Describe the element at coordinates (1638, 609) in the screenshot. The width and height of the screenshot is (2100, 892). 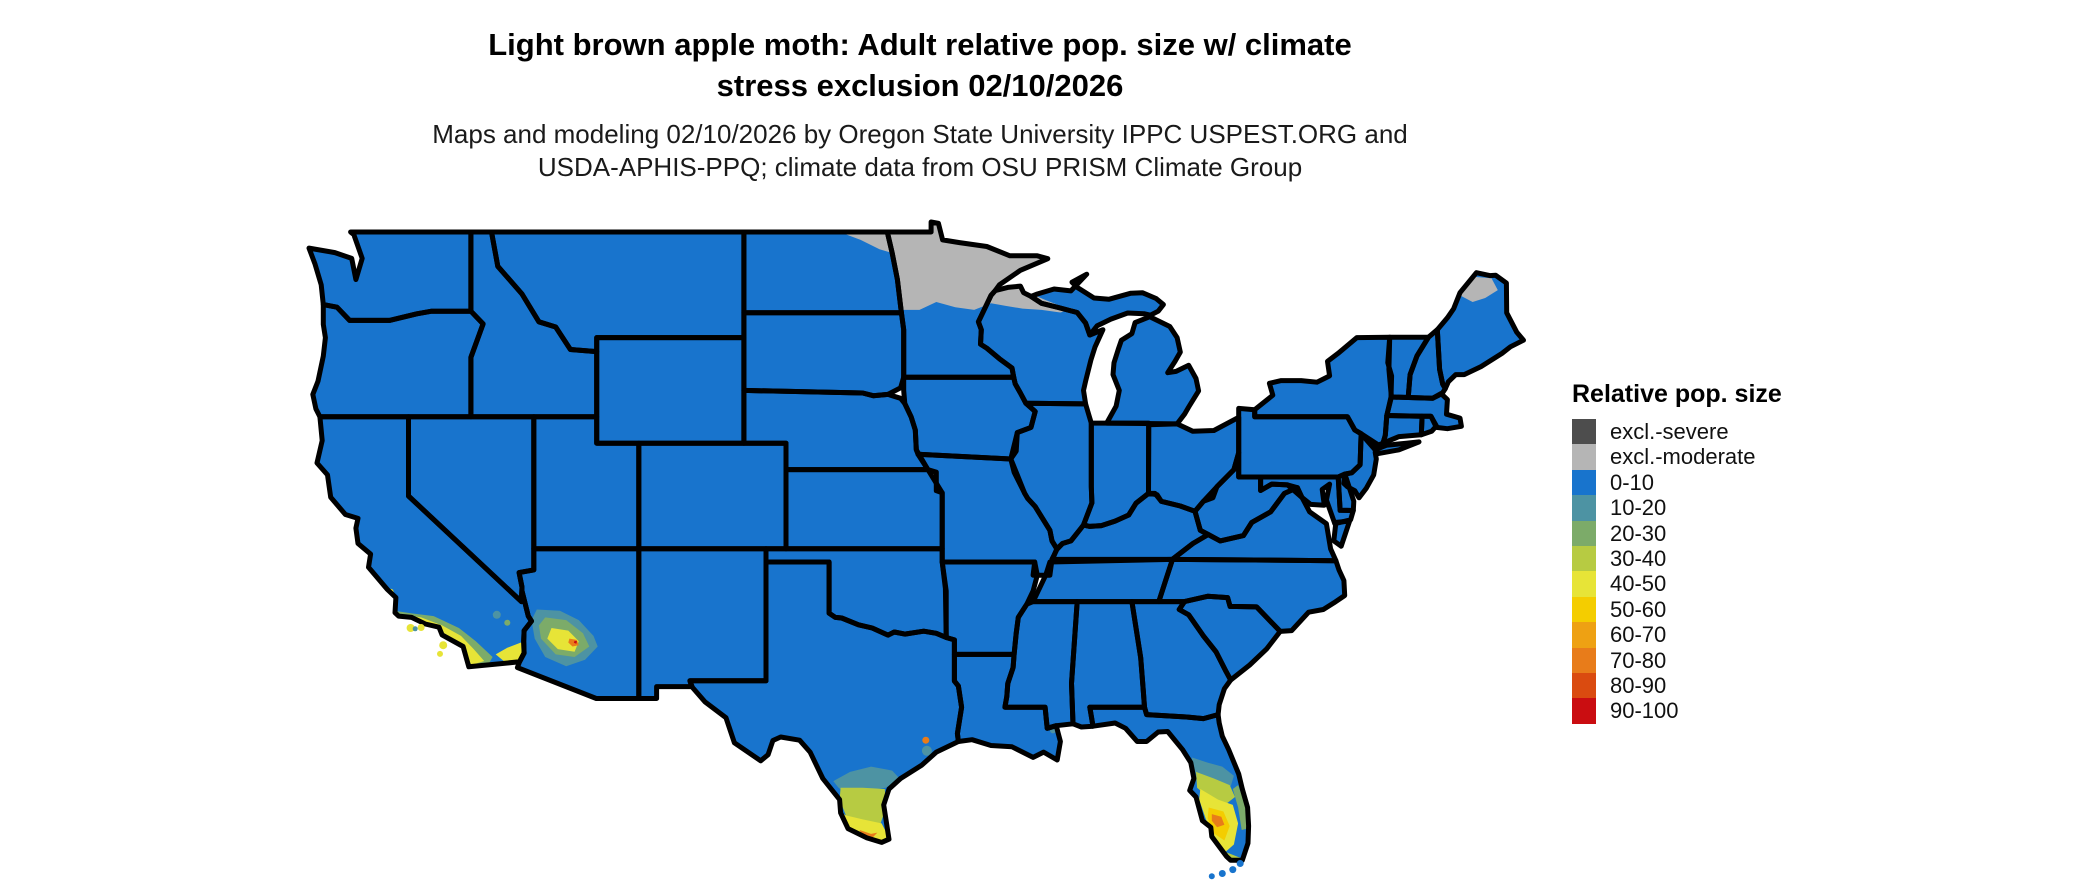
I see `legend-label-7: 50-60` at that location.